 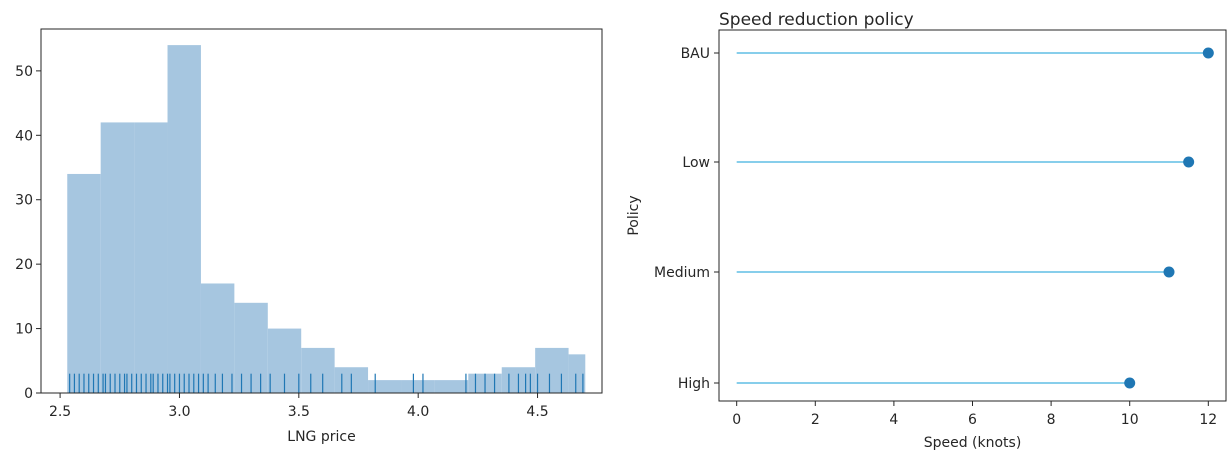 What do you see at coordinates (321, 437) in the screenshot?
I see `x-axis-label: LNG price` at bounding box center [321, 437].